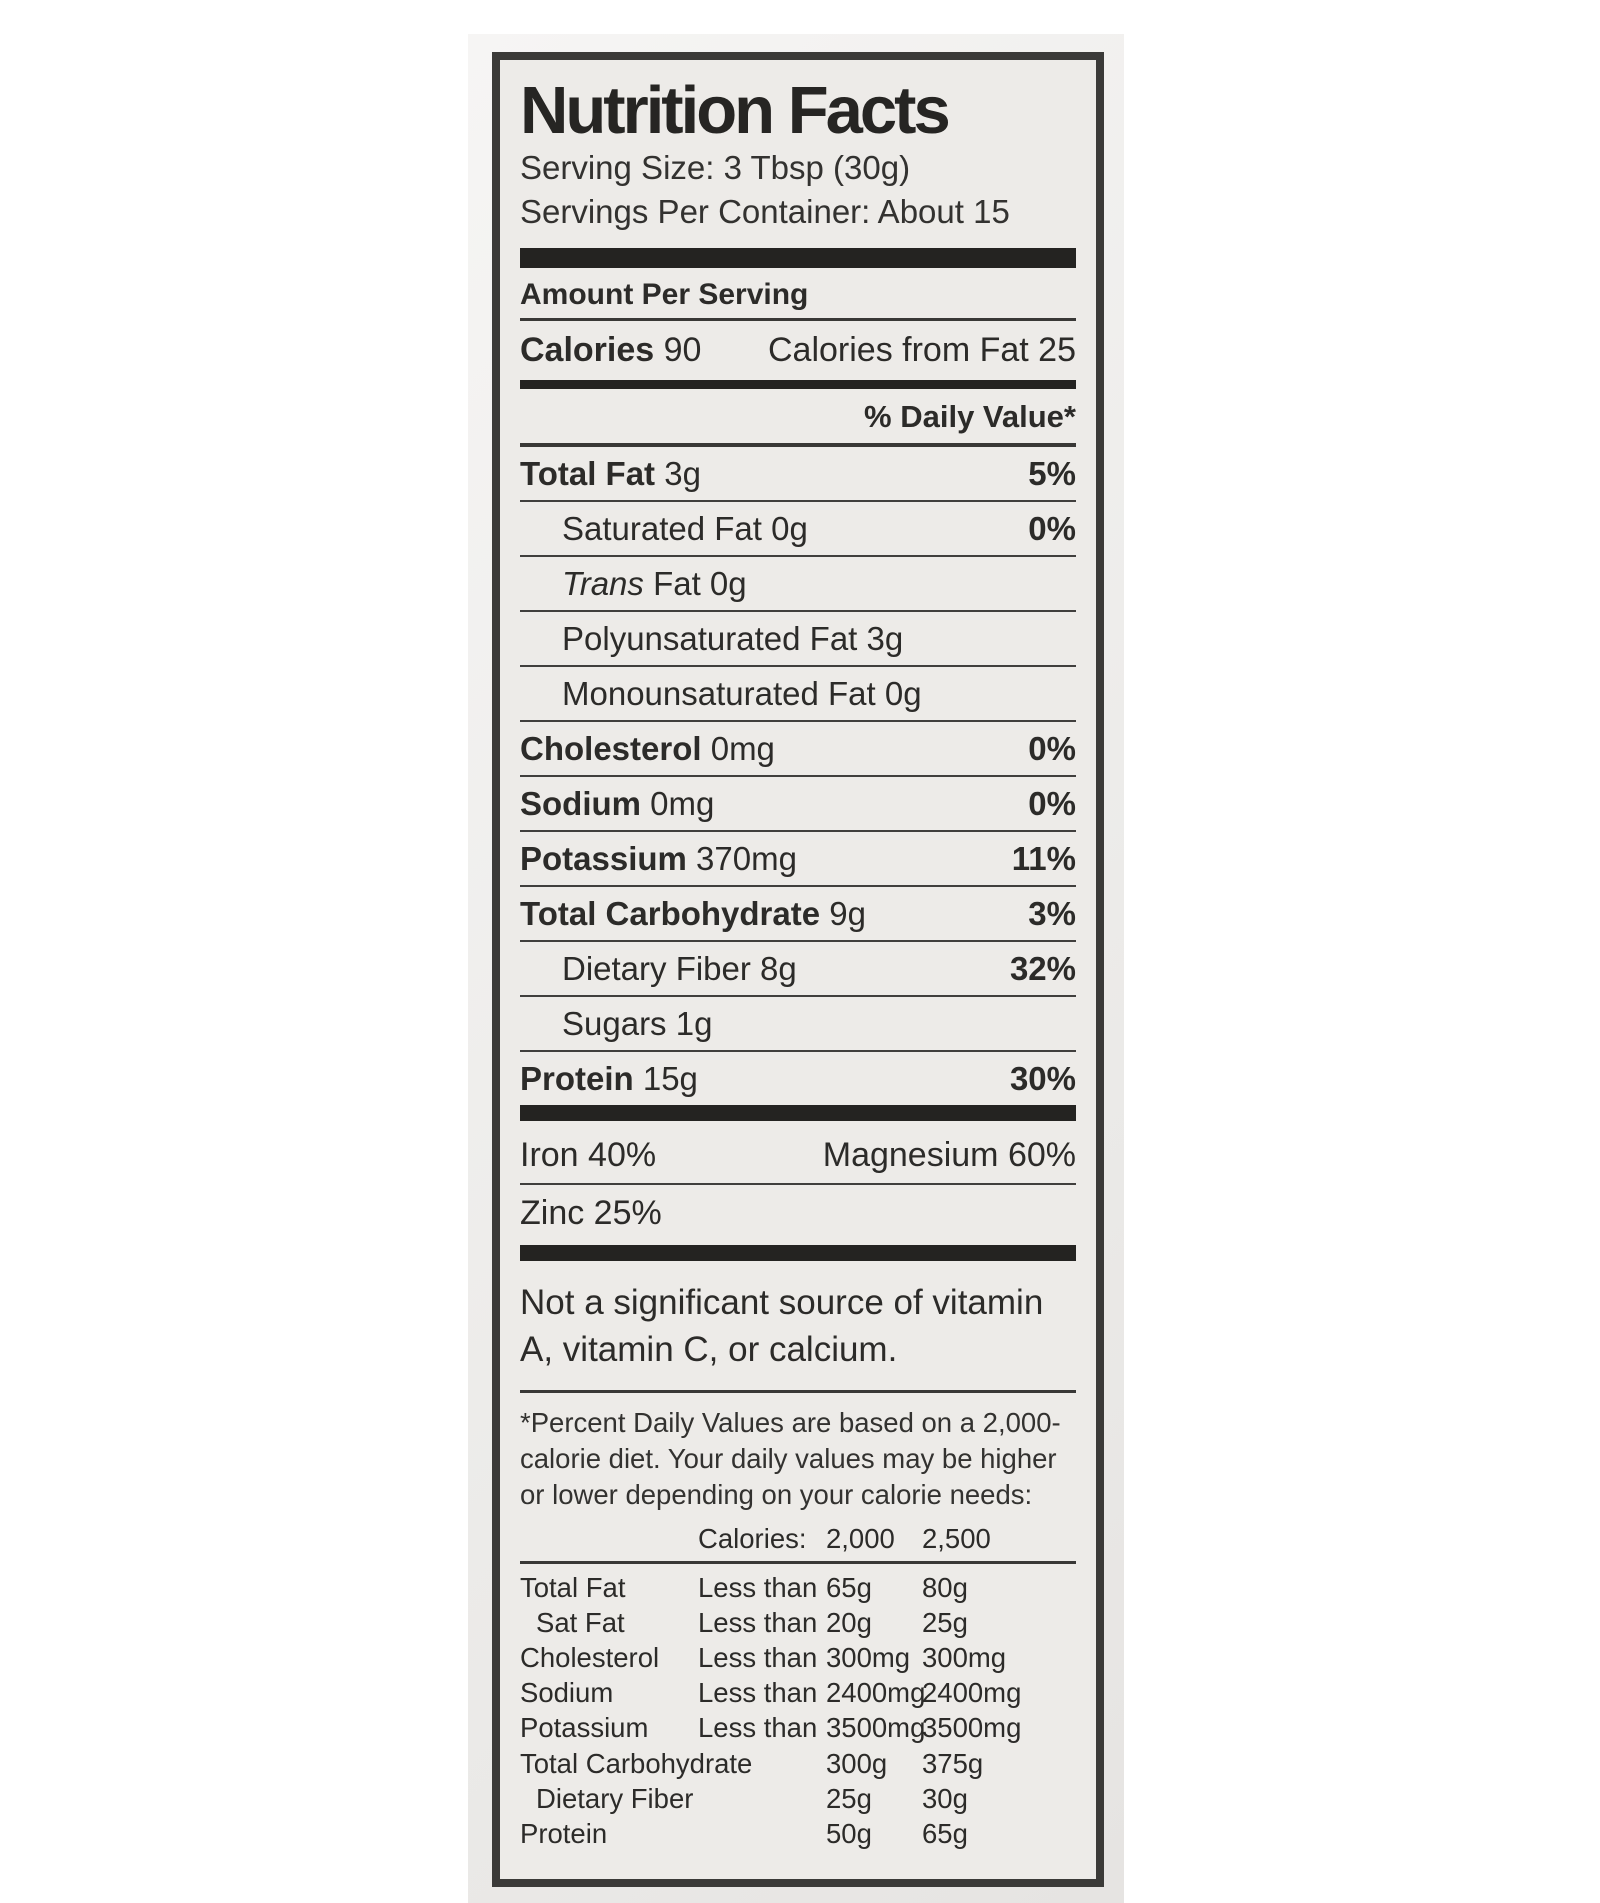 The height and width of the screenshot is (1903, 1600). What do you see at coordinates (1043, 859) in the screenshot?
I see `dv-potassium: 11%` at bounding box center [1043, 859].